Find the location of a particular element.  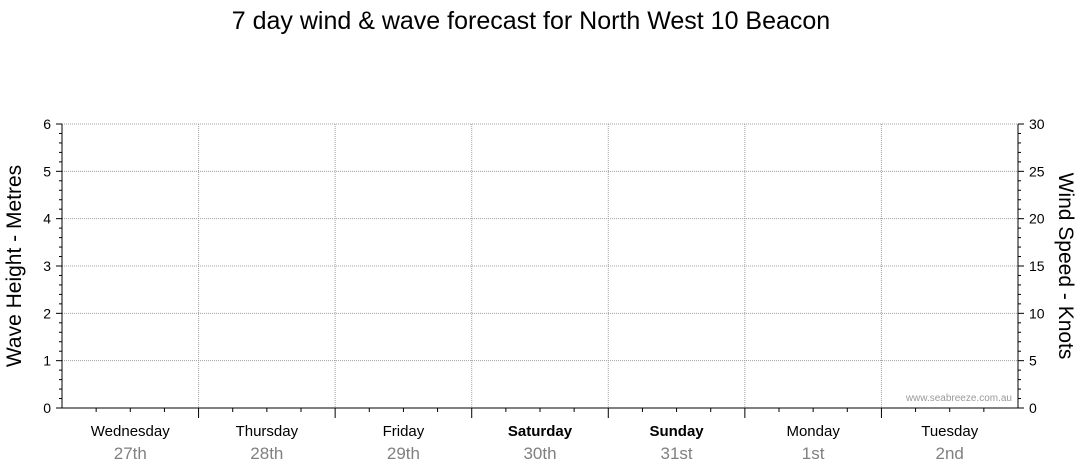

right-tick-label: 30 is located at coordinates (1037, 124).